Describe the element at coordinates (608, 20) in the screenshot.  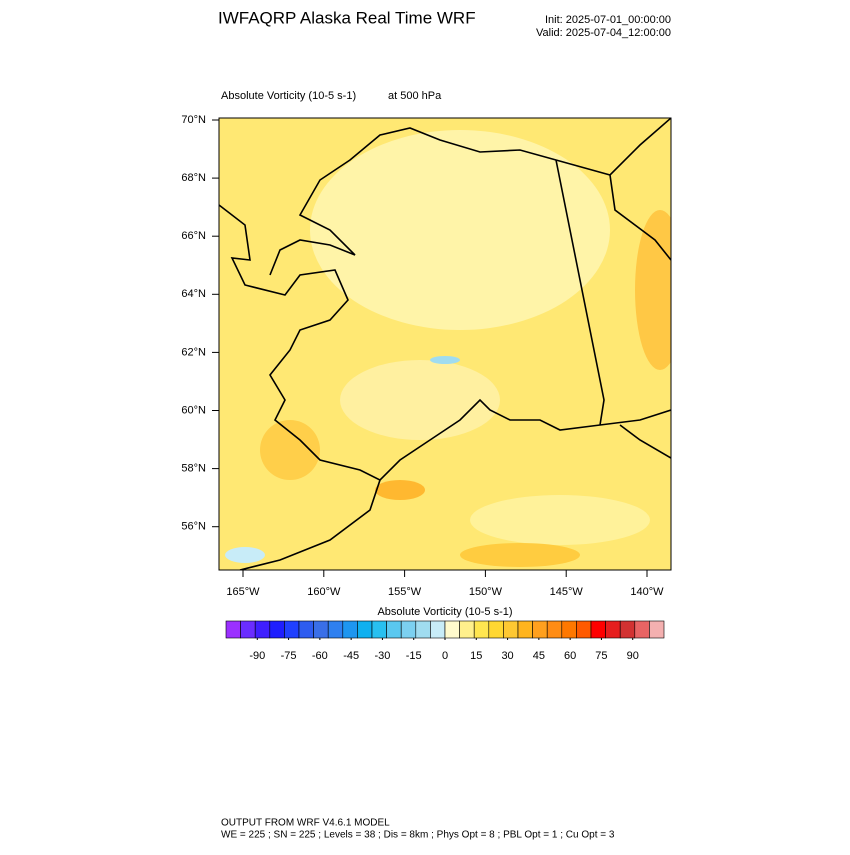
I see `init-time: Init: 2025-07-01_00:00:00` at that location.